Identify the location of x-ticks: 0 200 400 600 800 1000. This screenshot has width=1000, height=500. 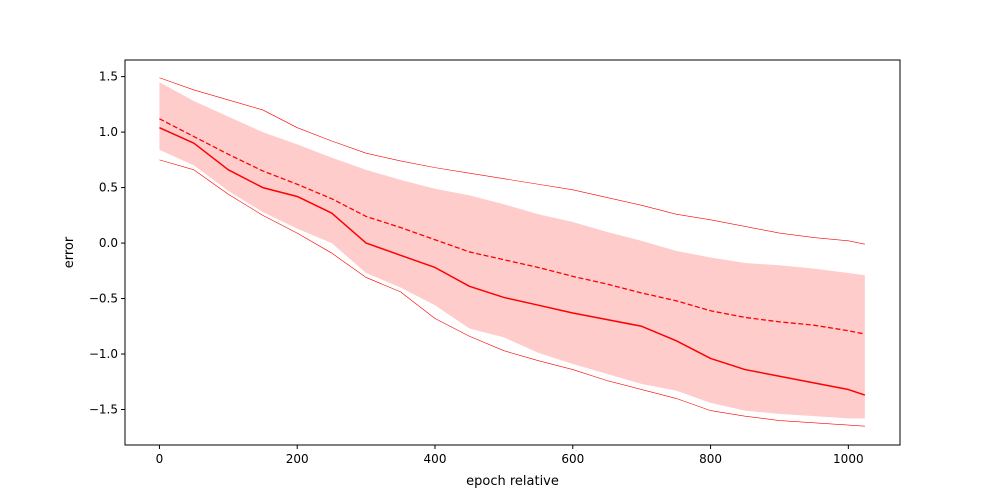
(510, 455).